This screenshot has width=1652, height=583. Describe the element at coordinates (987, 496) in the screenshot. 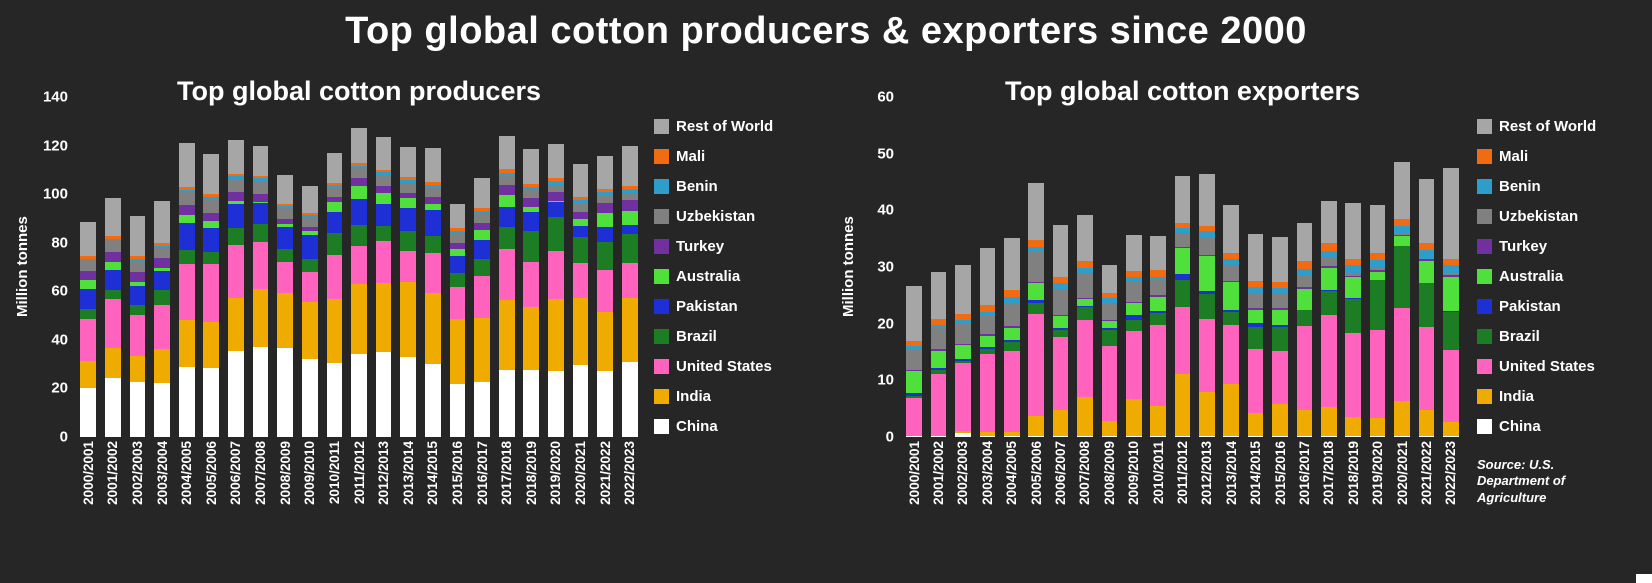

I see `x-label-column: 2003/2004` at that location.